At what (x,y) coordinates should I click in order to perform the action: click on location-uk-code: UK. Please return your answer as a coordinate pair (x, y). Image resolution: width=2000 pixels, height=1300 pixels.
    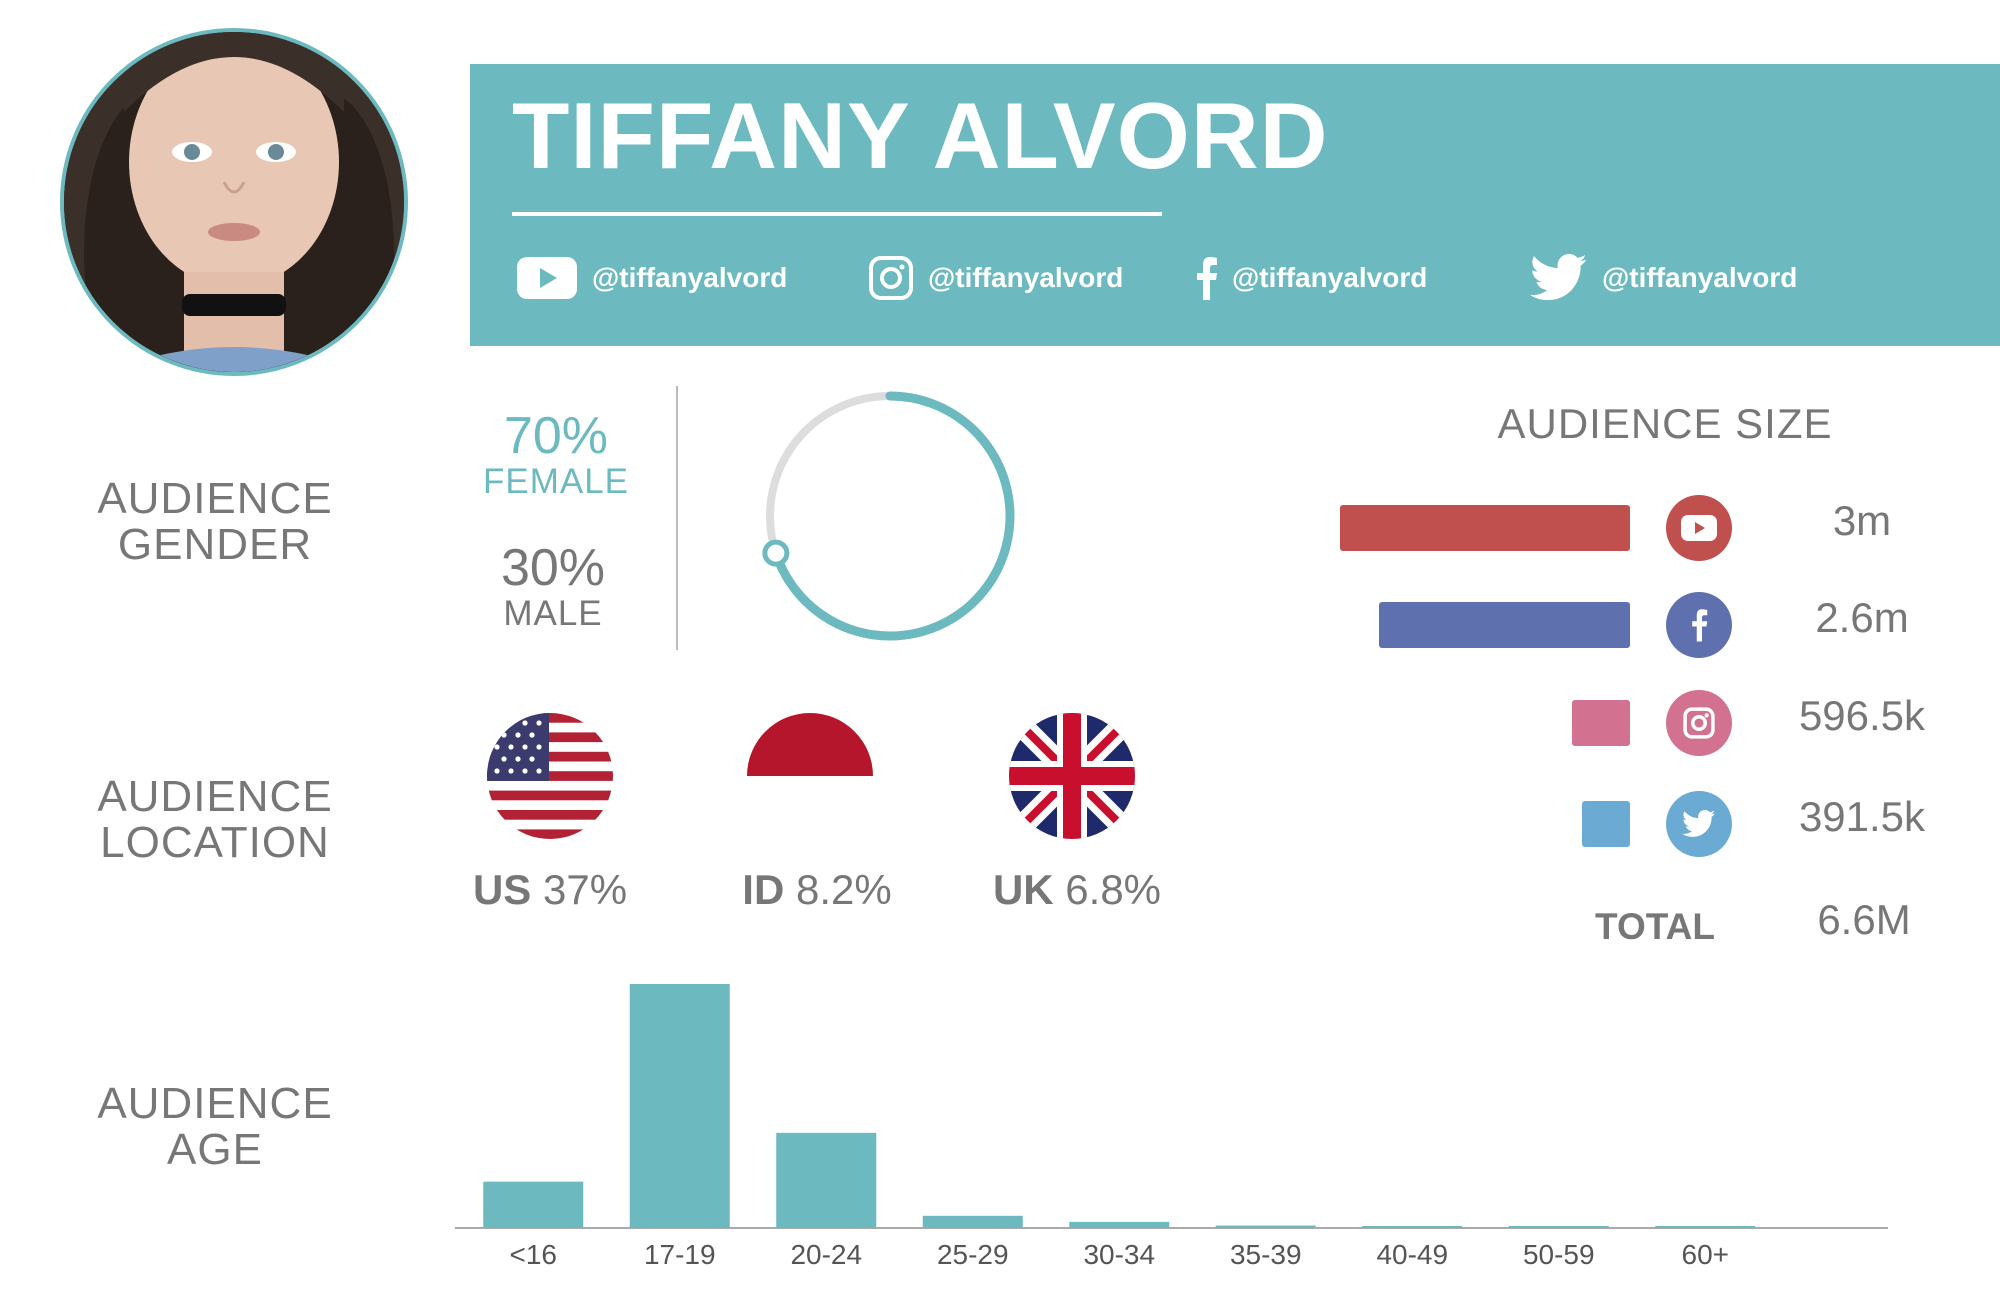
    Looking at the image, I should click on (1023, 889).